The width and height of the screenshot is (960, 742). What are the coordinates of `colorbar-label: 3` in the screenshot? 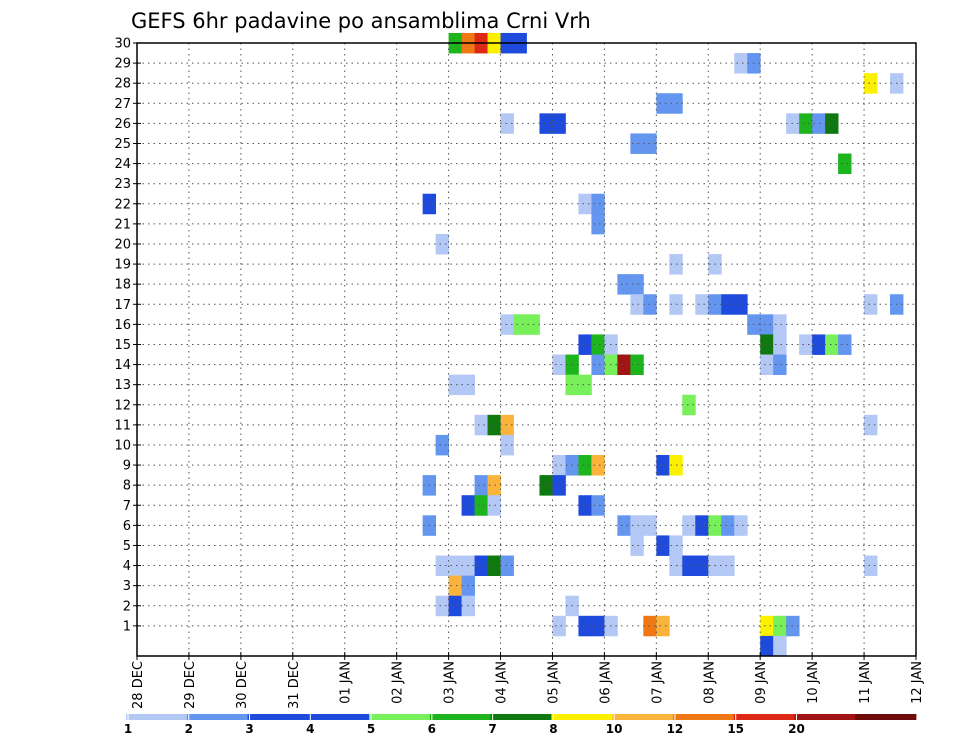 It's located at (249, 729).